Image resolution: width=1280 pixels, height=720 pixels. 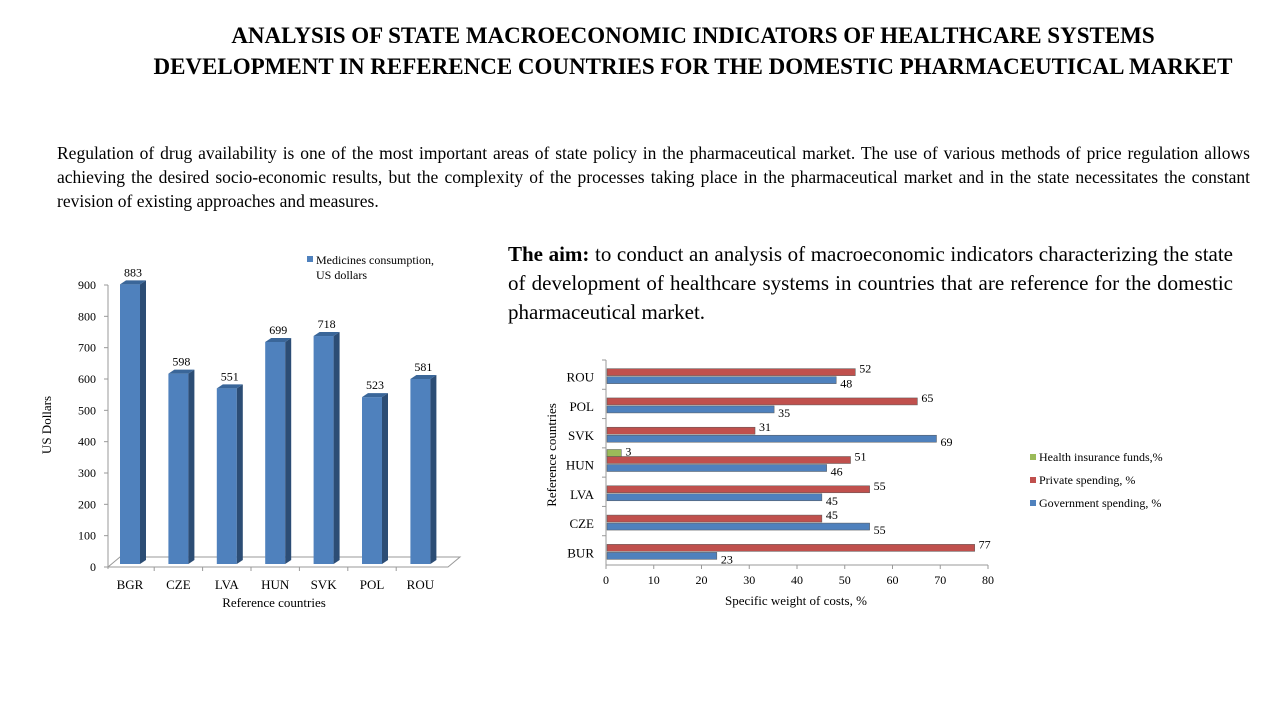 What do you see at coordinates (1101, 457) in the screenshot?
I see `legend-label: Health insurance funds,%` at bounding box center [1101, 457].